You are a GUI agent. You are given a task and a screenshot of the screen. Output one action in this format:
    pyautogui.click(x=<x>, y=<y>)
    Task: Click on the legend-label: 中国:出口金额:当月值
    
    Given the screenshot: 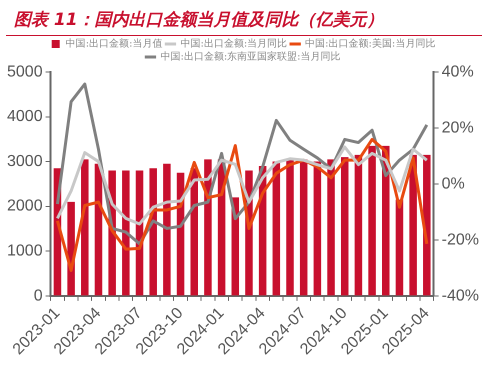 What is the action you would take?
    pyautogui.click(x=114, y=44)
    